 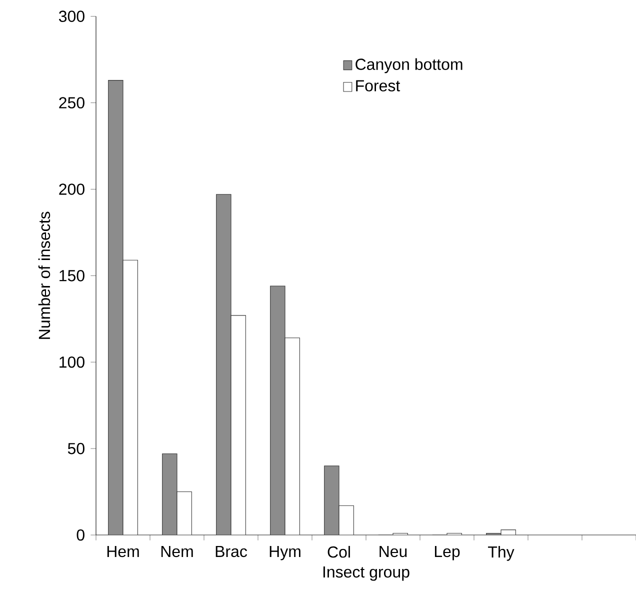 What do you see at coordinates (71, 16) in the screenshot?
I see `y-tick-label: 300` at bounding box center [71, 16].